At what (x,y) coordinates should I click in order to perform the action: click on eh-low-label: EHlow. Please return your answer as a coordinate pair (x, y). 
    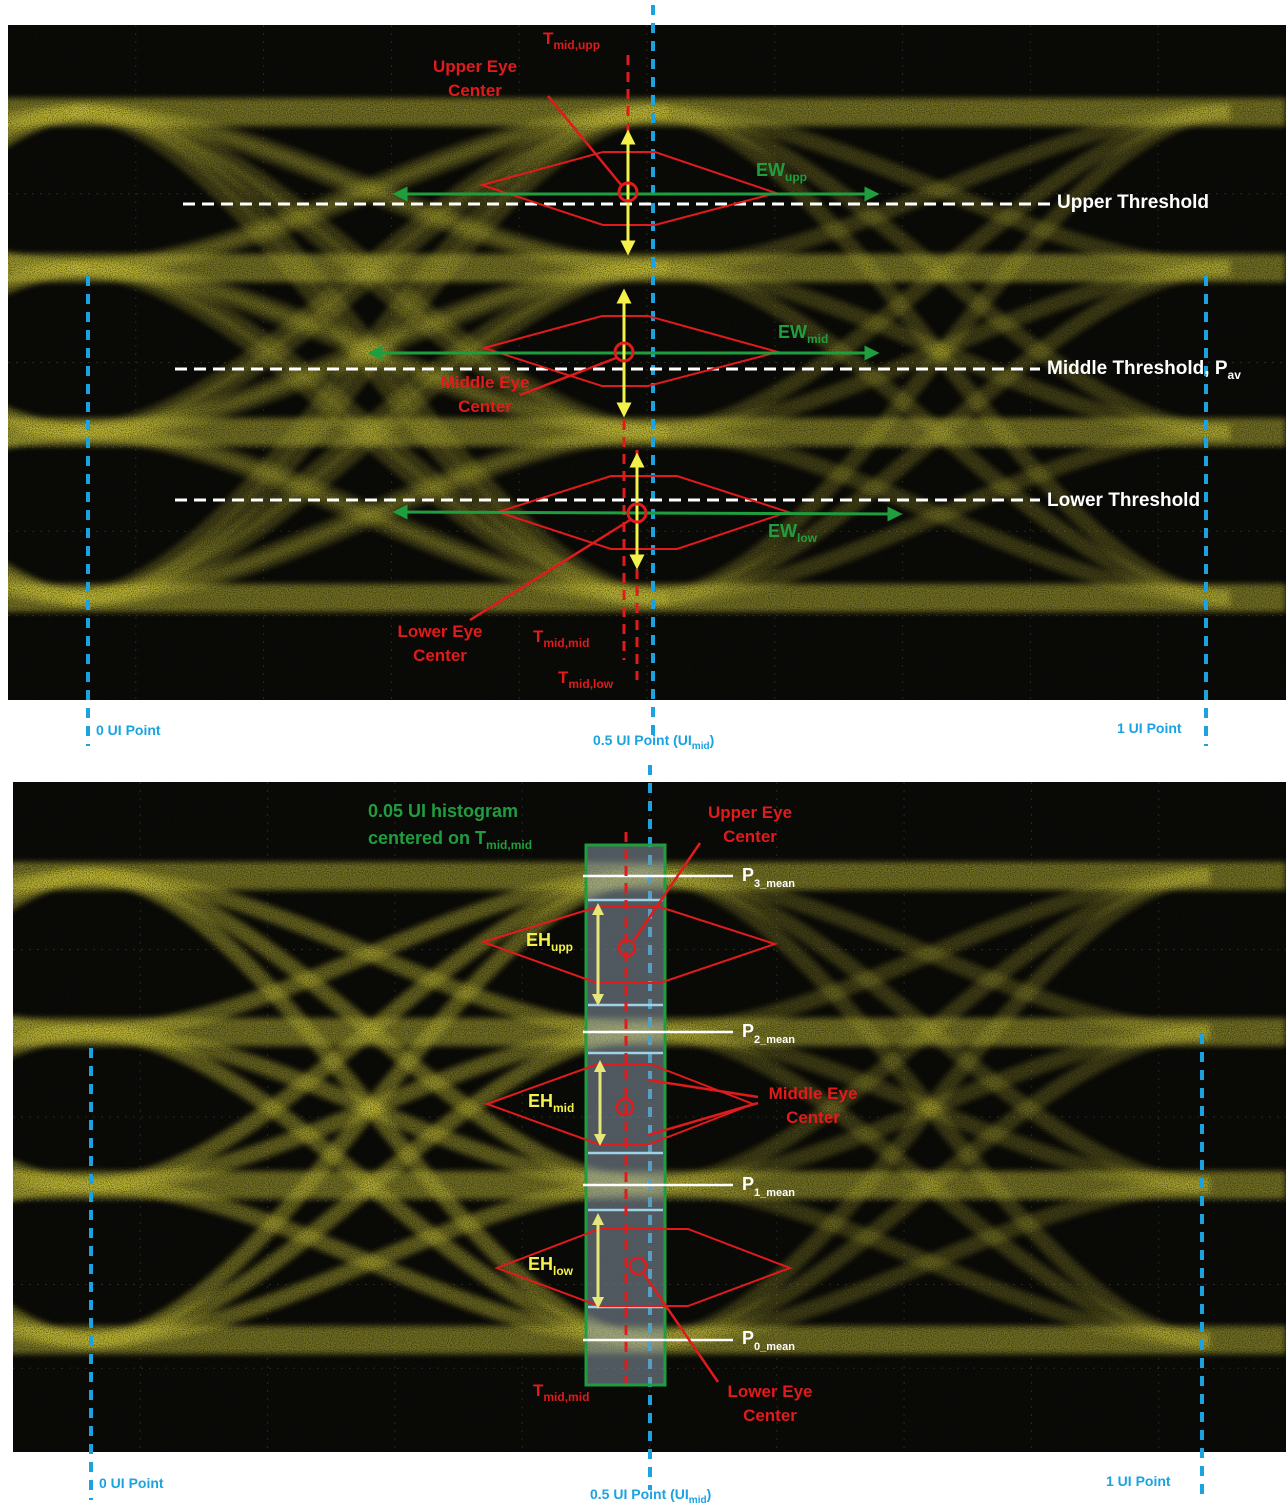
    Looking at the image, I should click on (551, 1266).